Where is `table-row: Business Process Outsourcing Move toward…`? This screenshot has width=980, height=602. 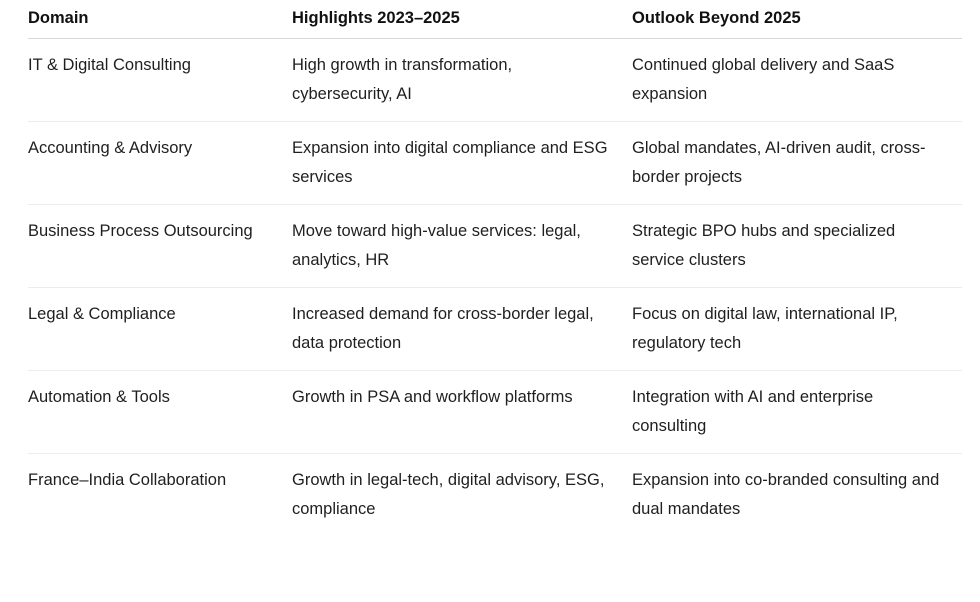 table-row: Business Process Outsourcing Move toward… is located at coordinates (495, 246).